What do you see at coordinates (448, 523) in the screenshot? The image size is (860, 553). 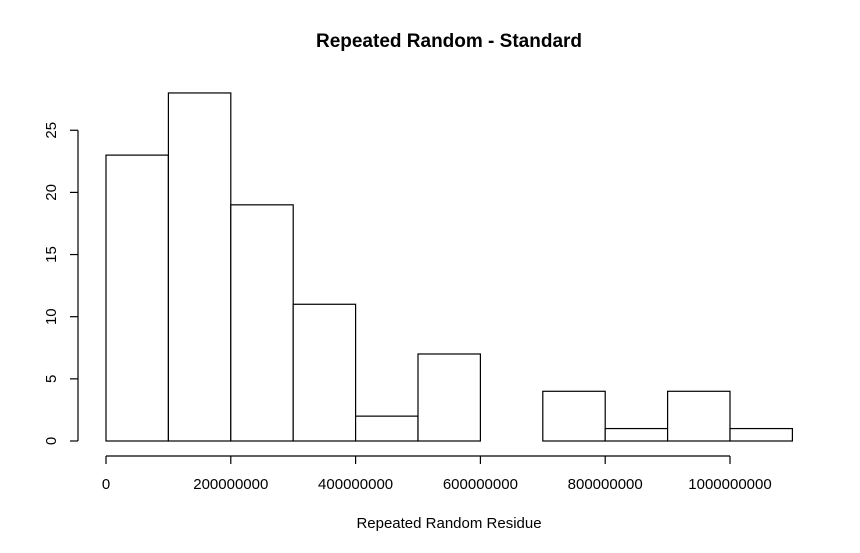 I see `x-axis-label: Repeated Random Residue` at bounding box center [448, 523].